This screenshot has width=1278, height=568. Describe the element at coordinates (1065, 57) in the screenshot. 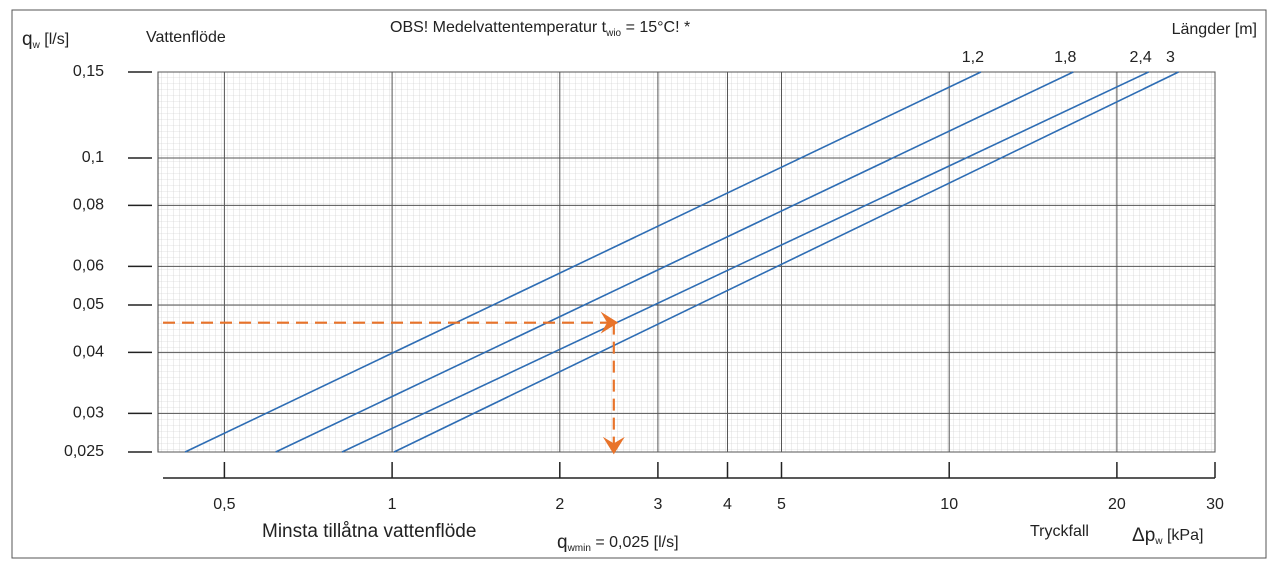

I see `series-label: 1,8` at that location.